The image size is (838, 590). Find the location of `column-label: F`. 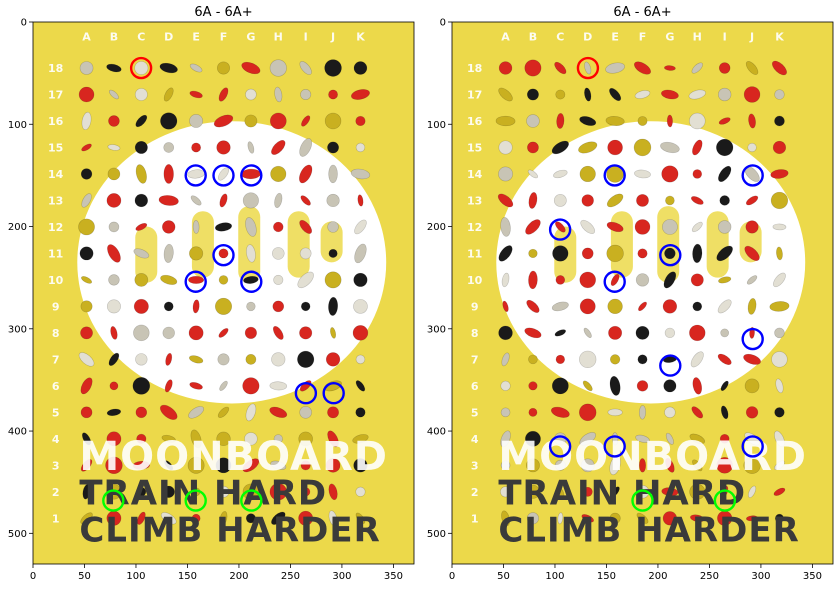

column-label: F is located at coordinates (224, 36).